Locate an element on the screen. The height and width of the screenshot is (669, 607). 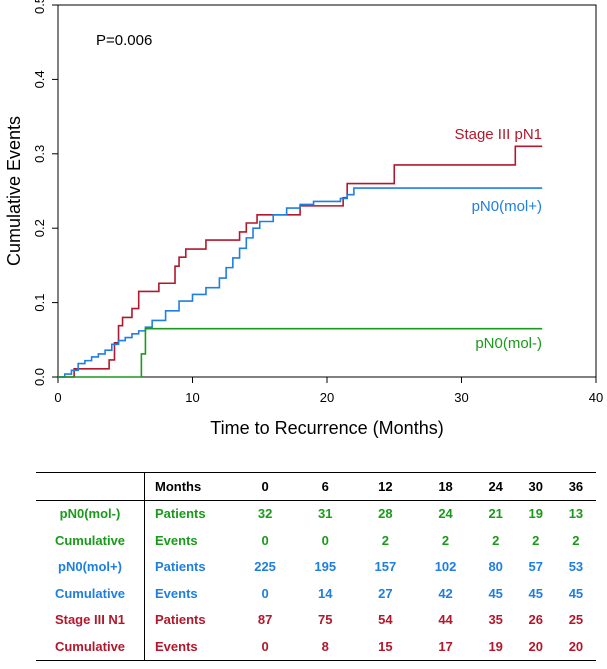
legend-stage-iii-pn1: Stage III pN1 is located at coordinates (498, 134).